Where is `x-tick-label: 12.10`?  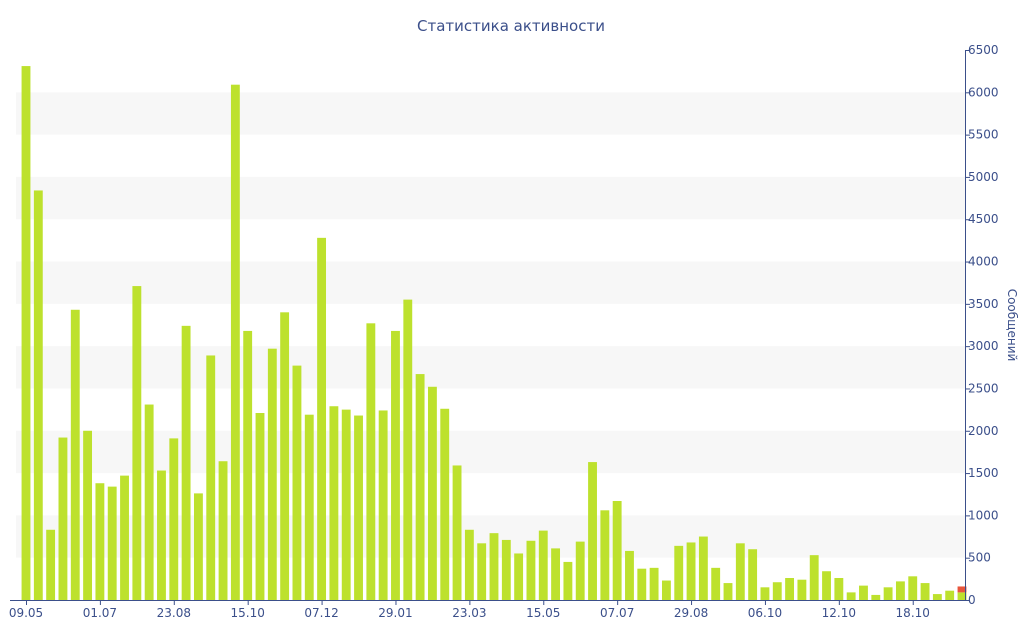
x-tick-label: 12.10 is located at coordinates (839, 613).